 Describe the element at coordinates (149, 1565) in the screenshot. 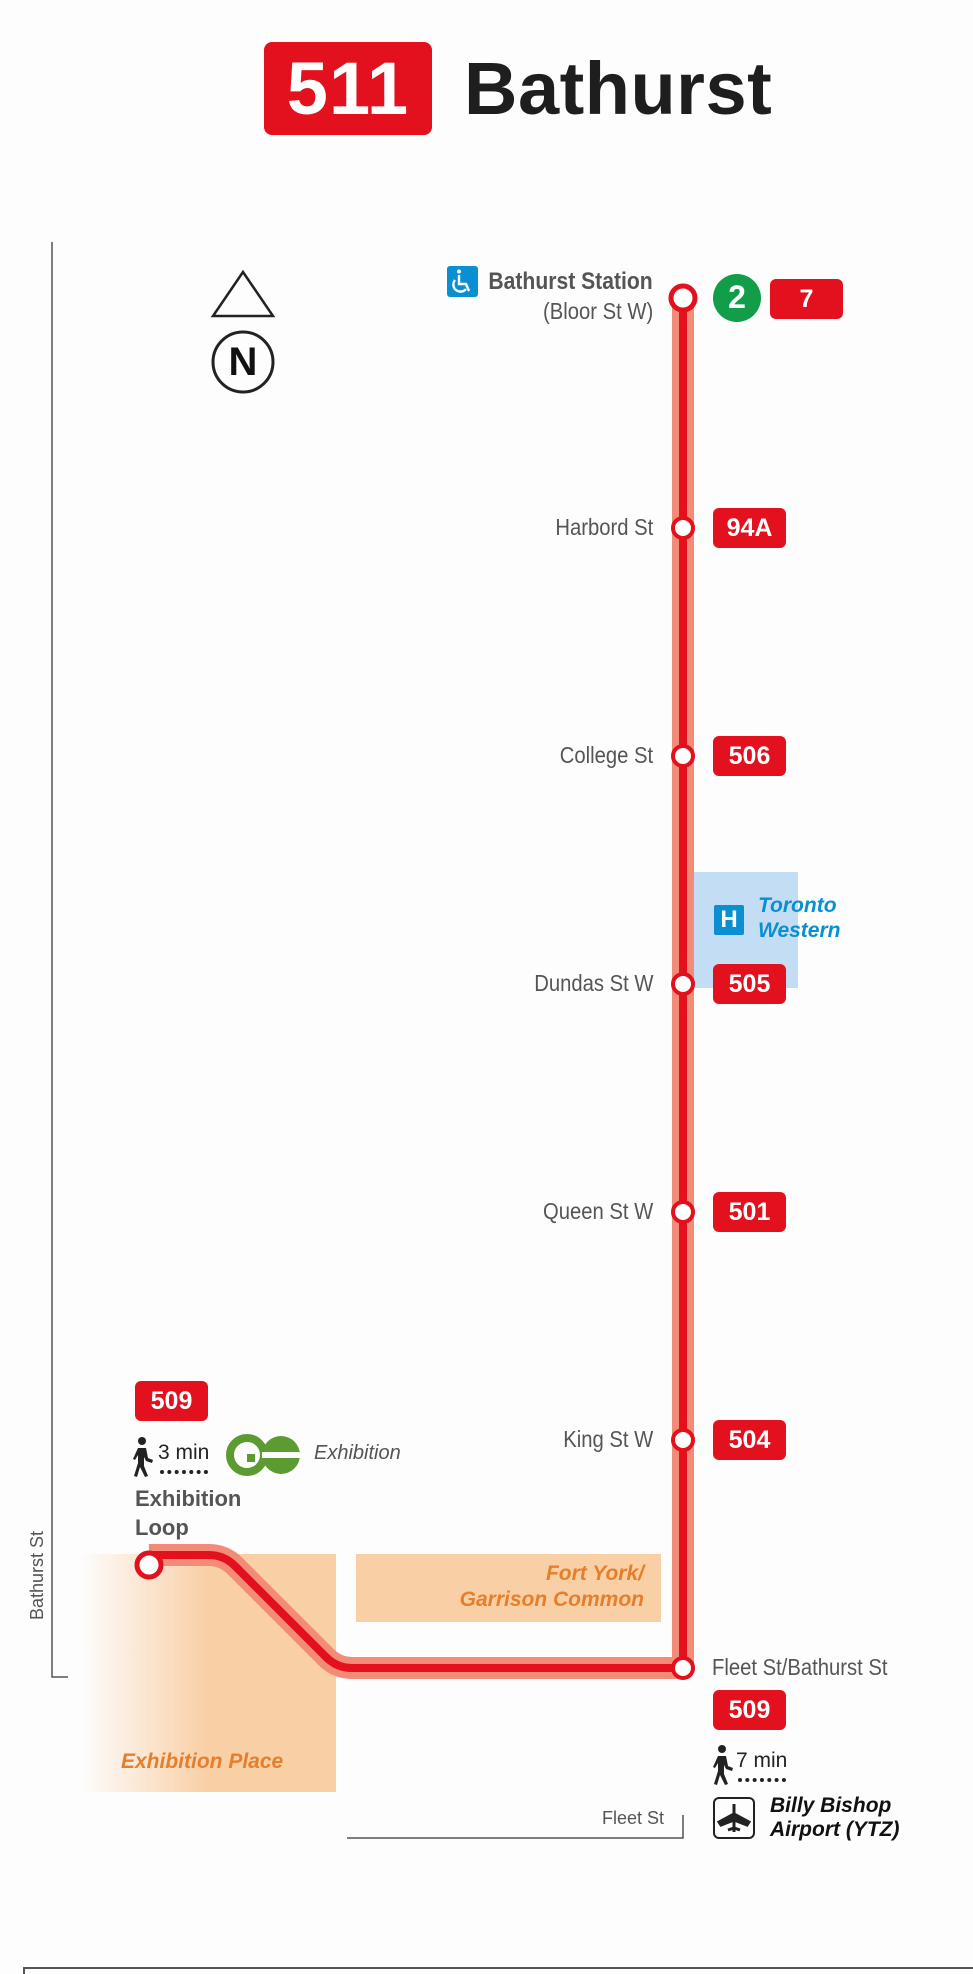

I see `terminus-exhibition-loop` at that location.